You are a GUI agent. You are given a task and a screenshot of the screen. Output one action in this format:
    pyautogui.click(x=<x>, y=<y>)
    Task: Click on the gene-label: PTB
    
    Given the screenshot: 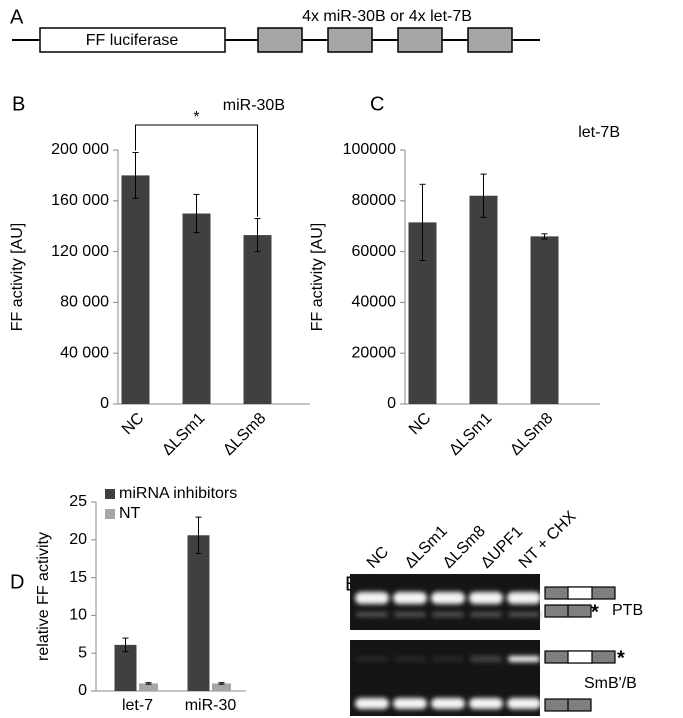 What is the action you would take?
    pyautogui.click(x=627, y=610)
    